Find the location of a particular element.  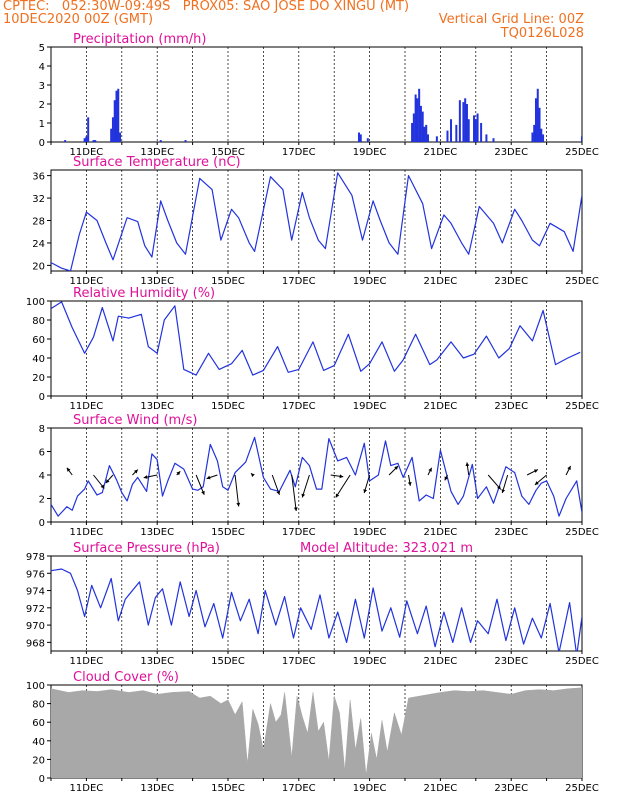

panel-precip is located at coordinates (315, 95).